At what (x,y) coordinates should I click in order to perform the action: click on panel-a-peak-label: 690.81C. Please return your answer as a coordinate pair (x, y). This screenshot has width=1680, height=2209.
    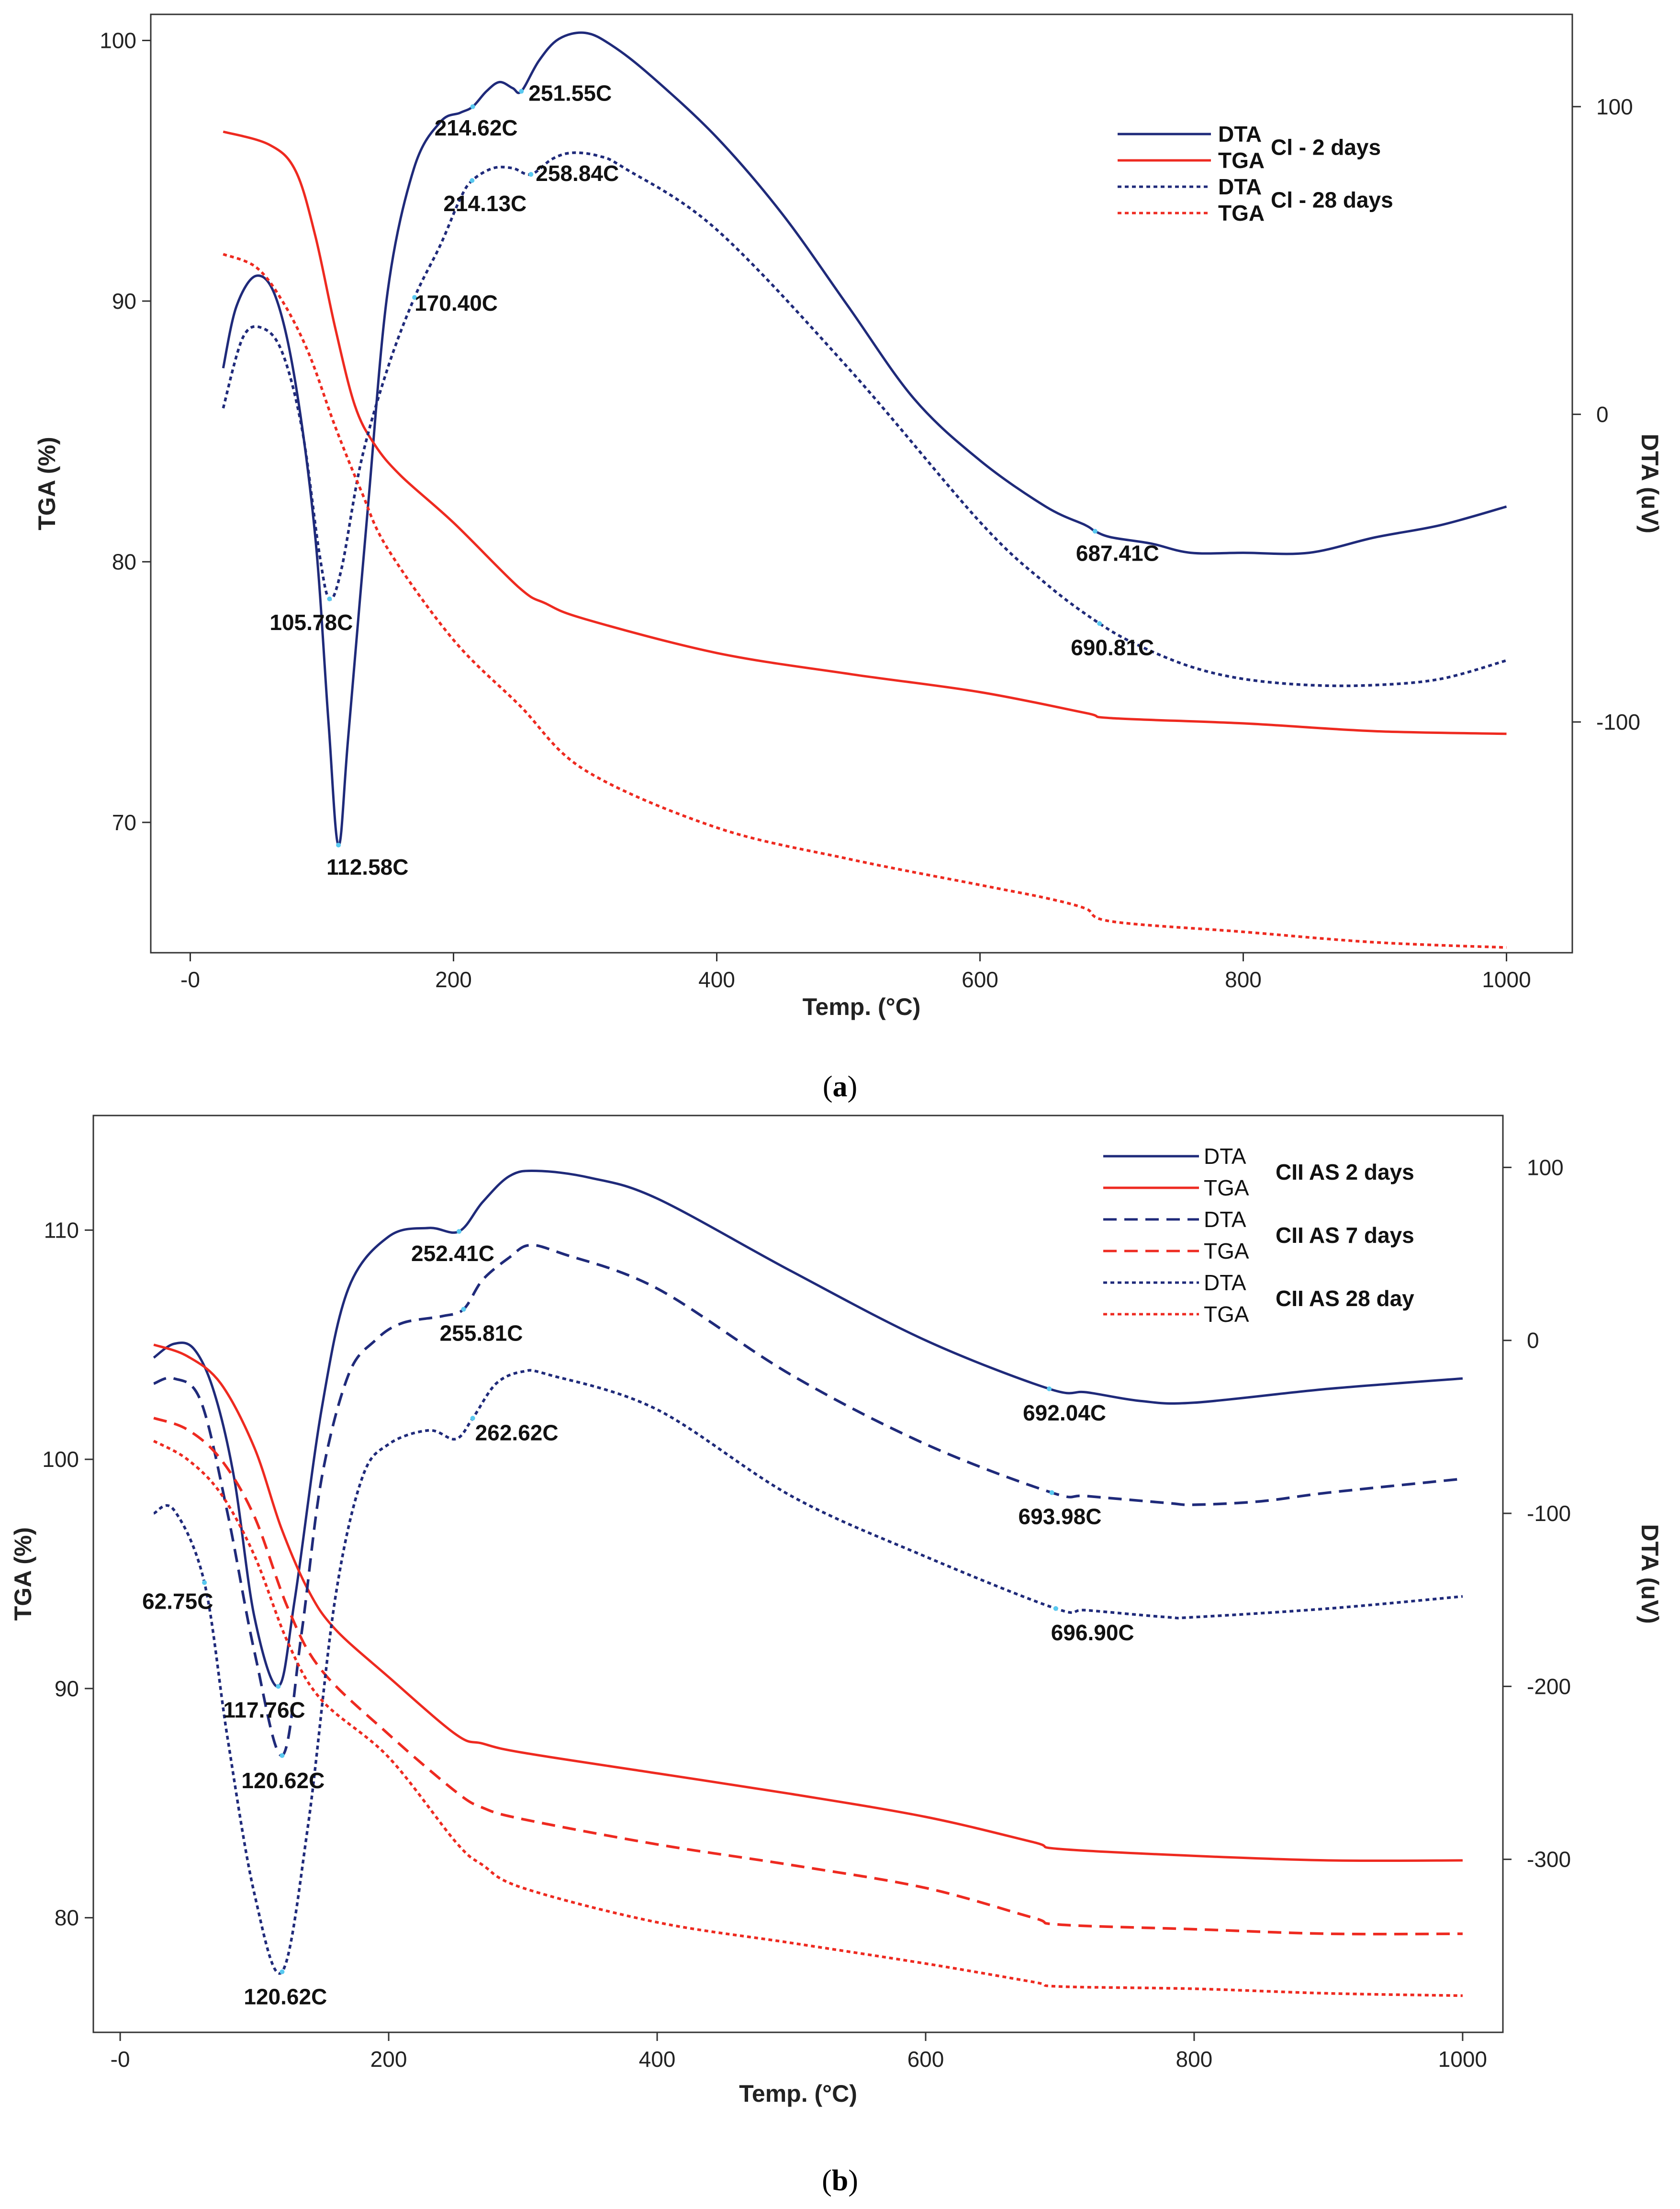
    Looking at the image, I should click on (1113, 647).